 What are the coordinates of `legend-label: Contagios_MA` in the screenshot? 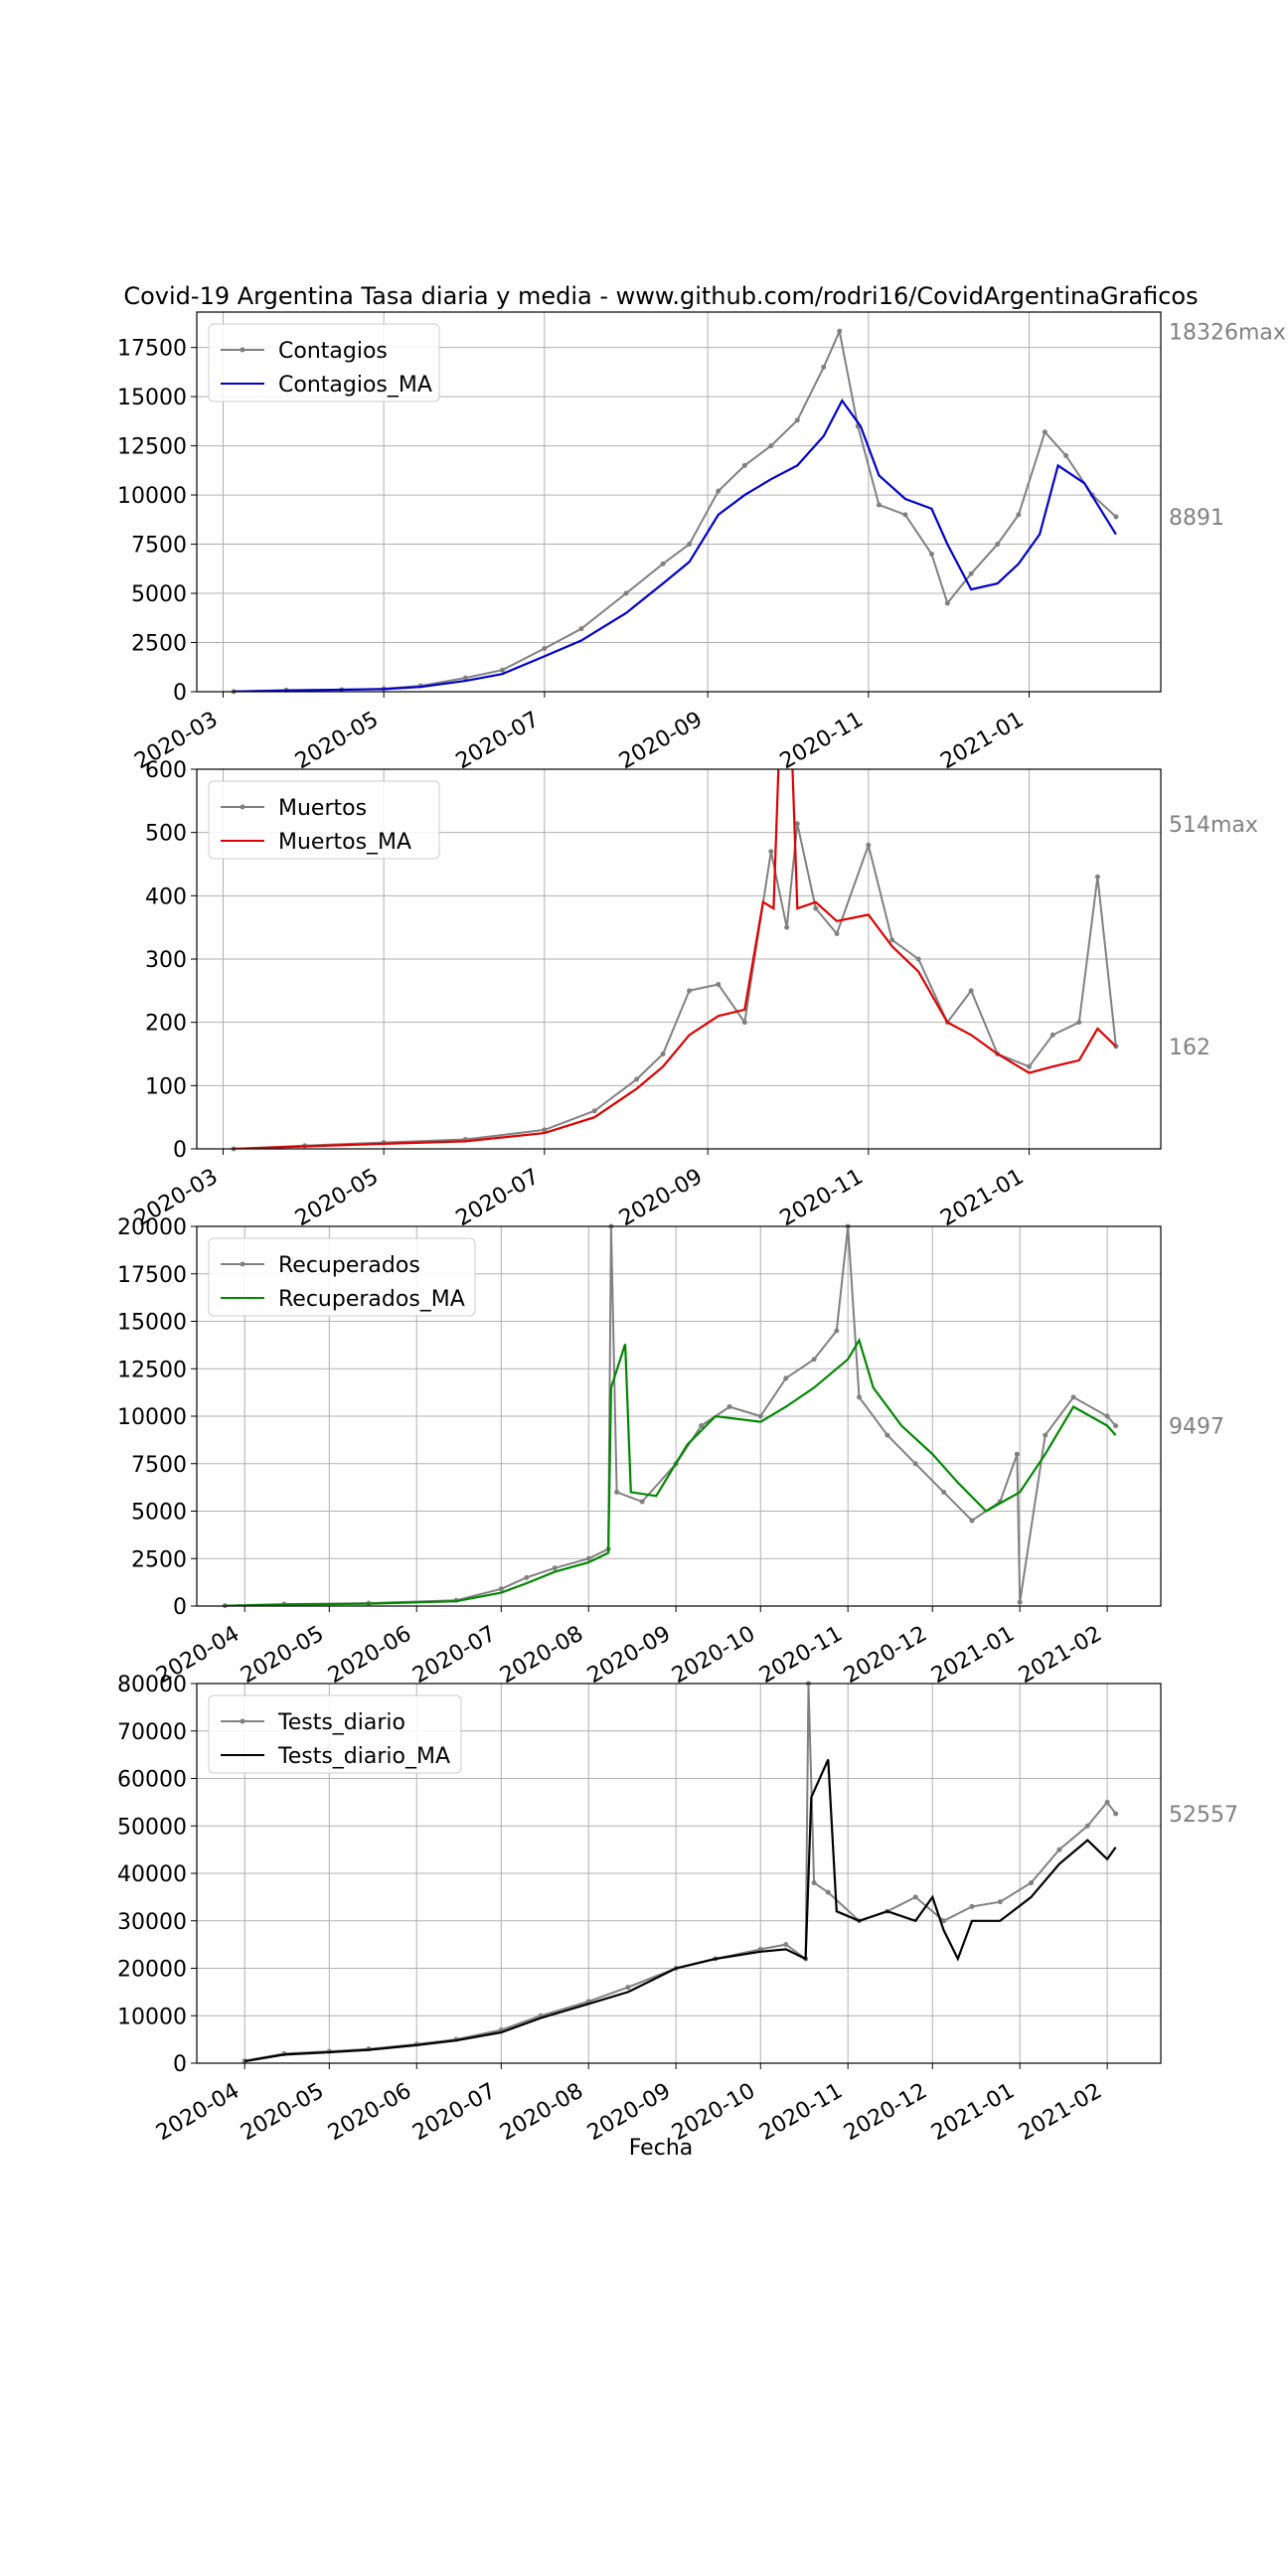 It's located at (355, 385).